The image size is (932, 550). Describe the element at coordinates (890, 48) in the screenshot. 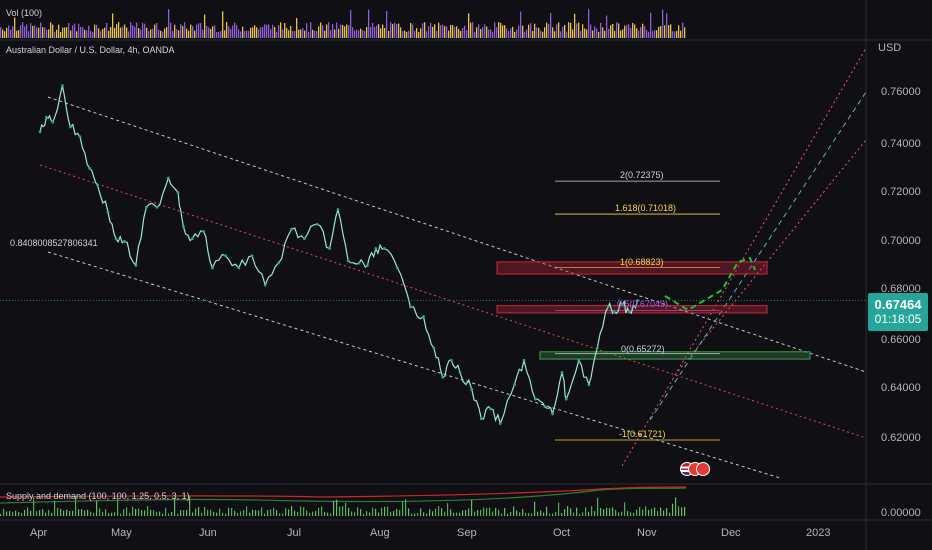

I see `currency-label: USD` at that location.